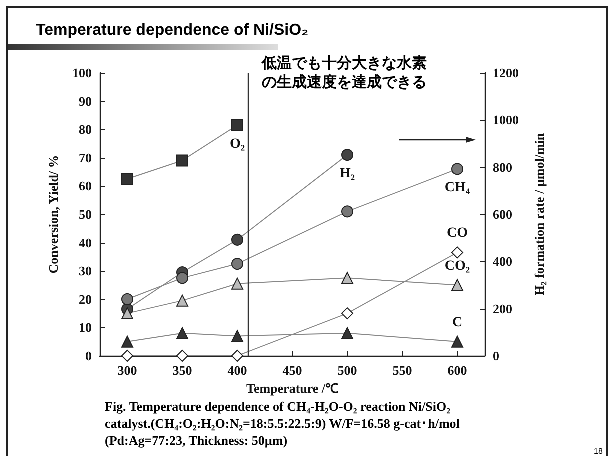 The image size is (612, 461). Describe the element at coordinates (85, 158) in the screenshot. I see `y-tick-label: 70` at that location.